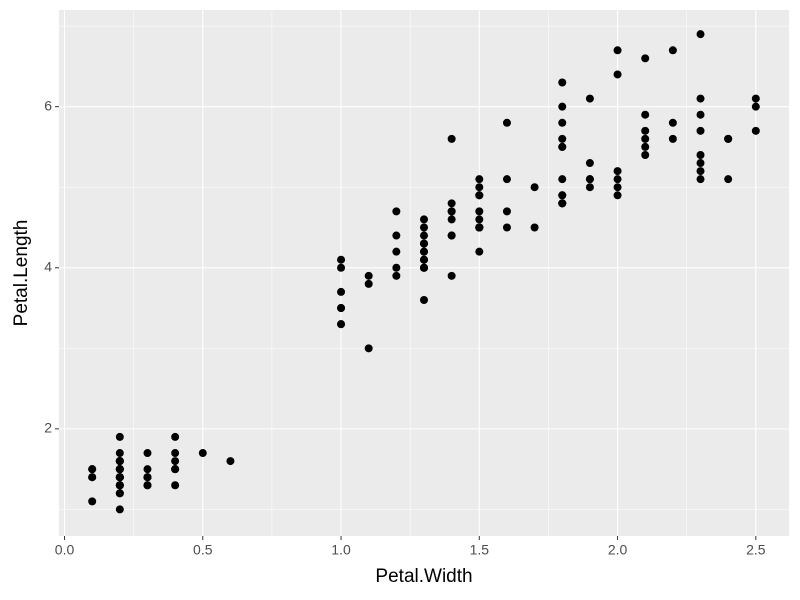 The height and width of the screenshot is (600, 800). I want to click on y-tick-label: 6, so click(48, 105).